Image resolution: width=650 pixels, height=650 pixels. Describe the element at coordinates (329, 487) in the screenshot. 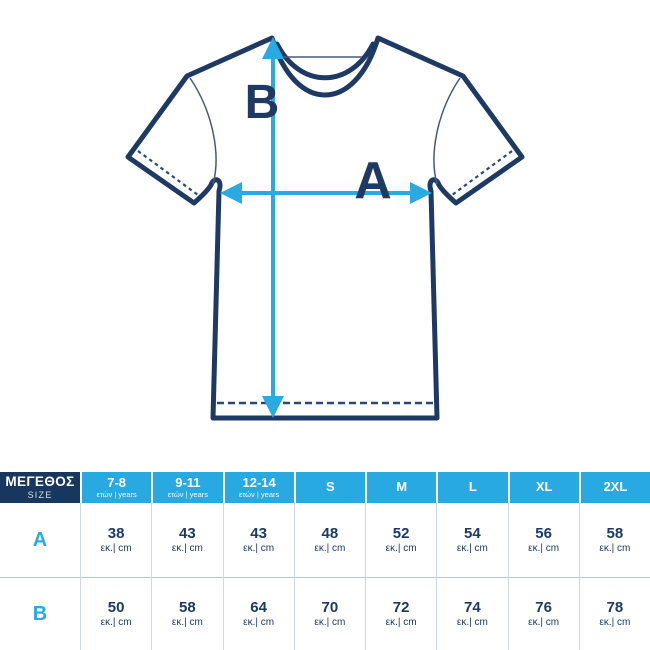

I see `column-header-s: S` at that location.